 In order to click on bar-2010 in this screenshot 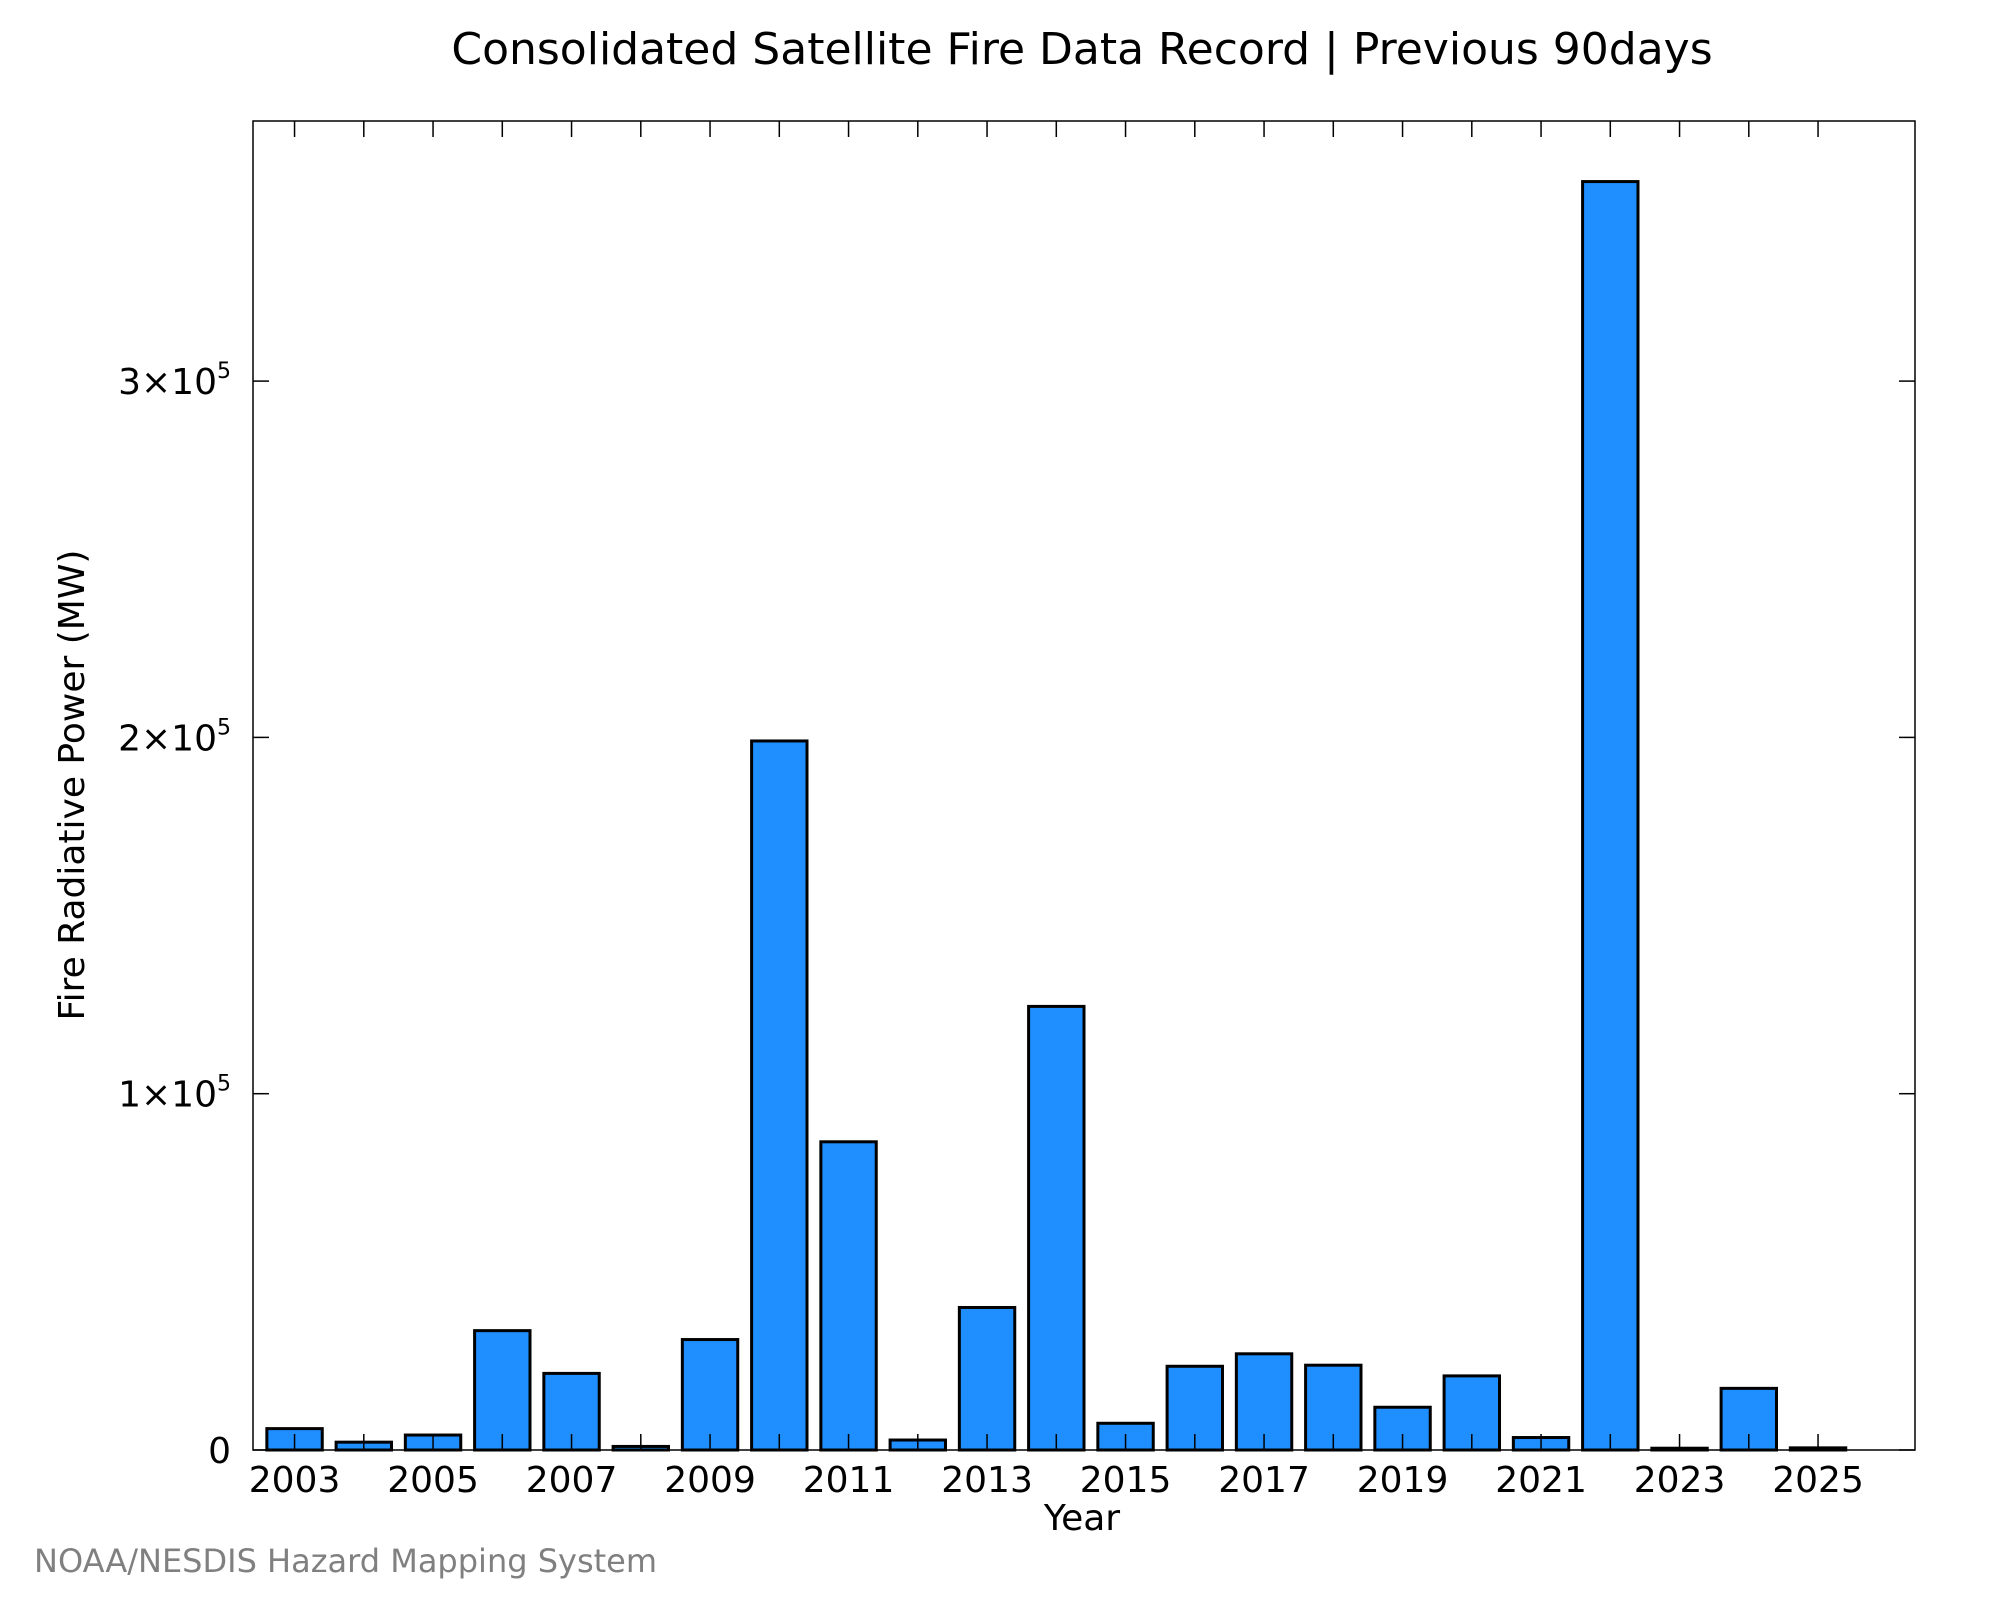, I will do `click(779, 1095)`.